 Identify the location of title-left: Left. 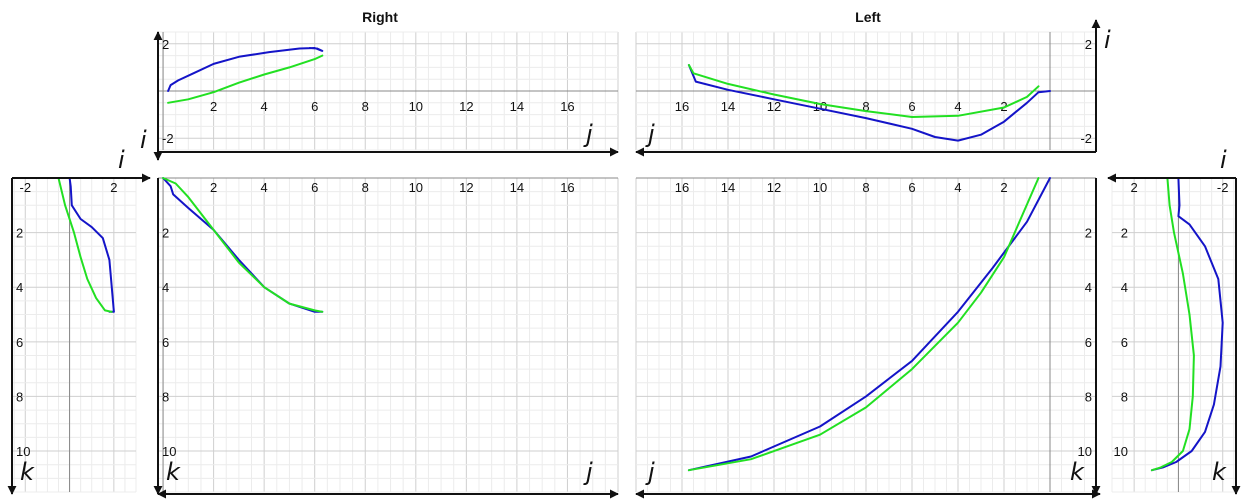
(868, 17).